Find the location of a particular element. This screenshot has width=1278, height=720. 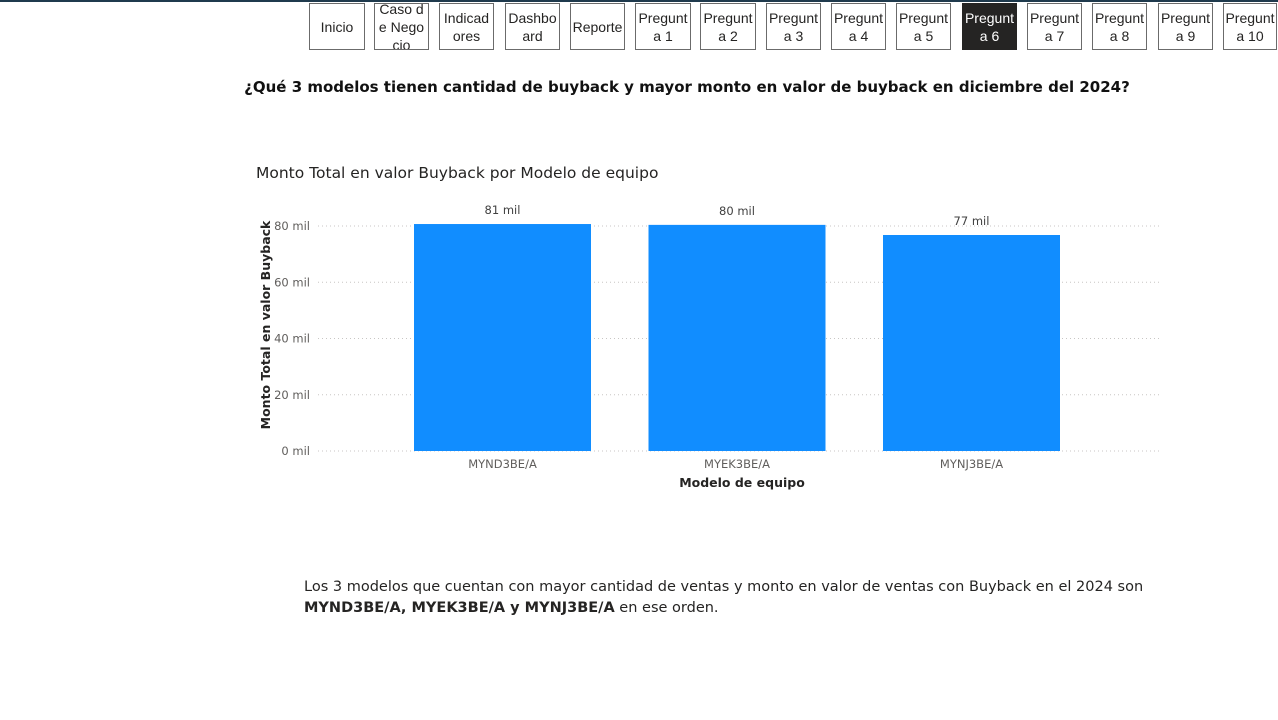

y-tick-label: 40 mil is located at coordinates (292, 339).